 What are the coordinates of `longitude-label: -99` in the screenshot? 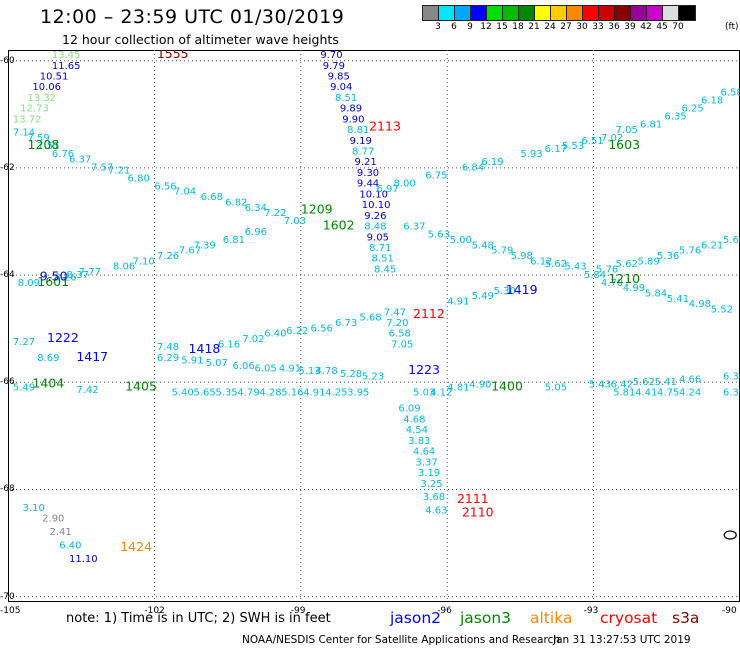 It's located at (298, 611).